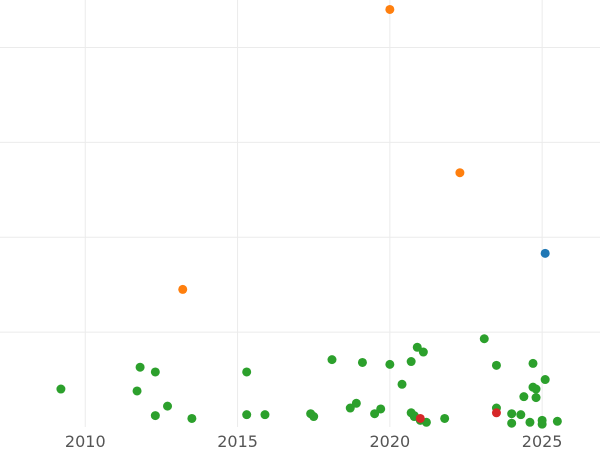 The height and width of the screenshot is (450, 600). Describe the element at coordinates (314, 441) in the screenshot. I see `x-axis: 2010 2015 2020 2025` at that location.